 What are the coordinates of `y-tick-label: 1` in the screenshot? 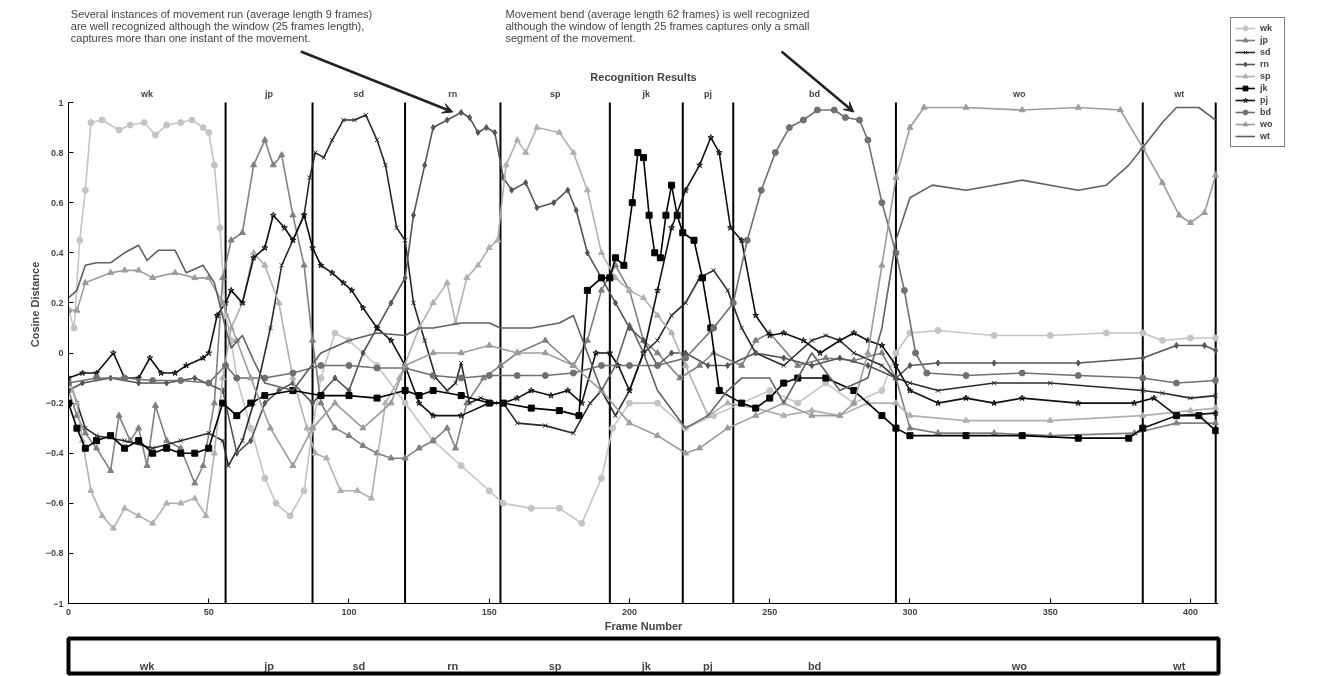 It's located at (61, 102).